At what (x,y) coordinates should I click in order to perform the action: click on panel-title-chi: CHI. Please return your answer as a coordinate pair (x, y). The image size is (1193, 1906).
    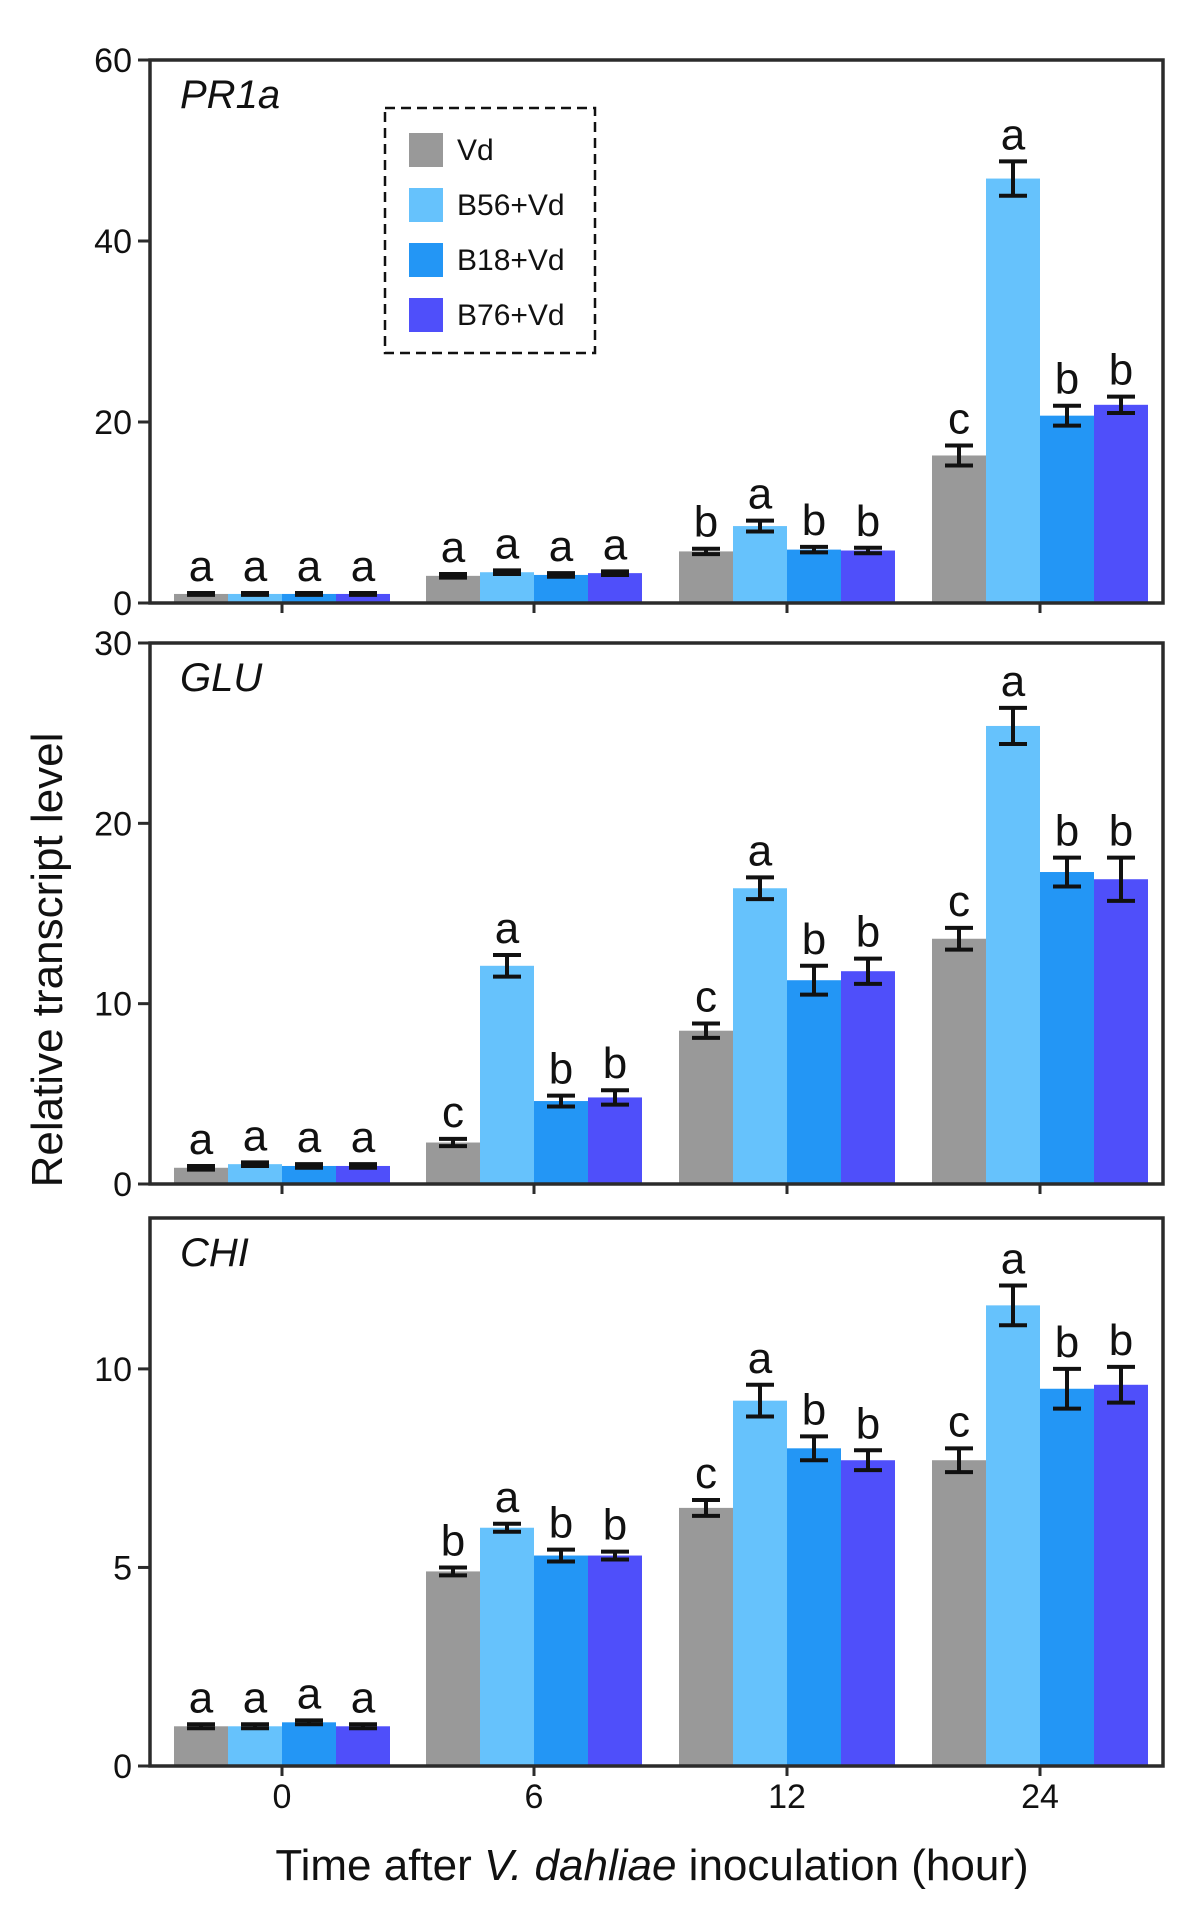
    Looking at the image, I should click on (214, 1253).